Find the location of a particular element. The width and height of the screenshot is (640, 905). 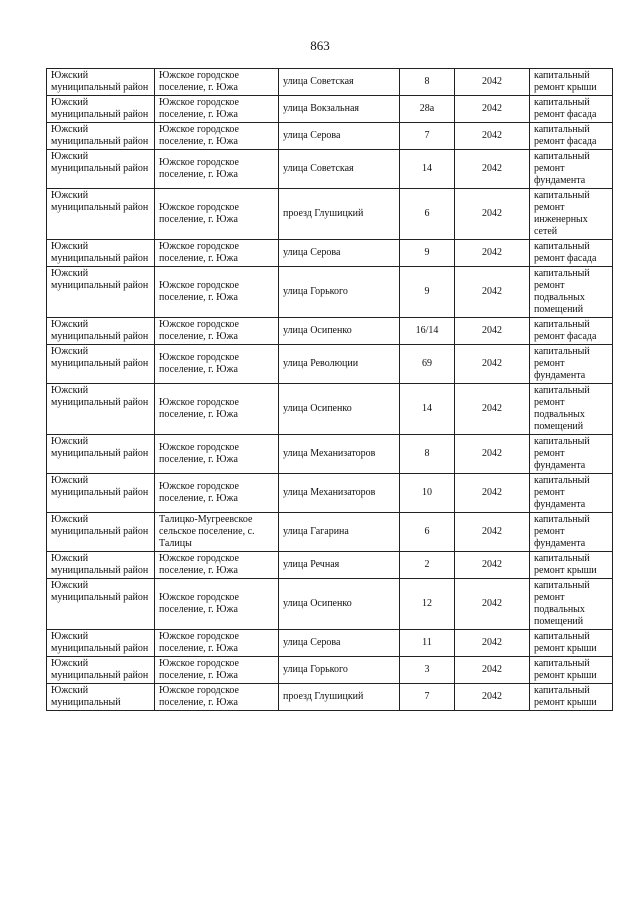

street-cell: улица Осипенко is located at coordinates (339, 604).